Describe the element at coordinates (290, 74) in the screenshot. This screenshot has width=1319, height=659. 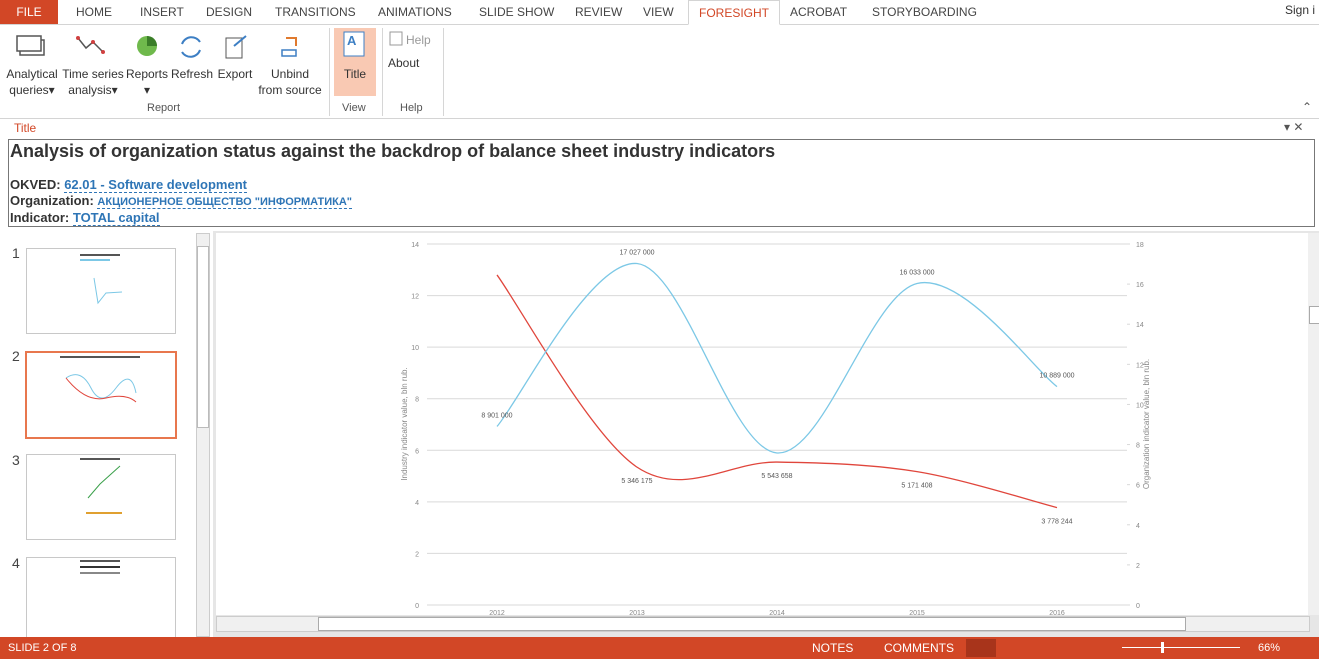
I see `button-label: Unbind` at that location.